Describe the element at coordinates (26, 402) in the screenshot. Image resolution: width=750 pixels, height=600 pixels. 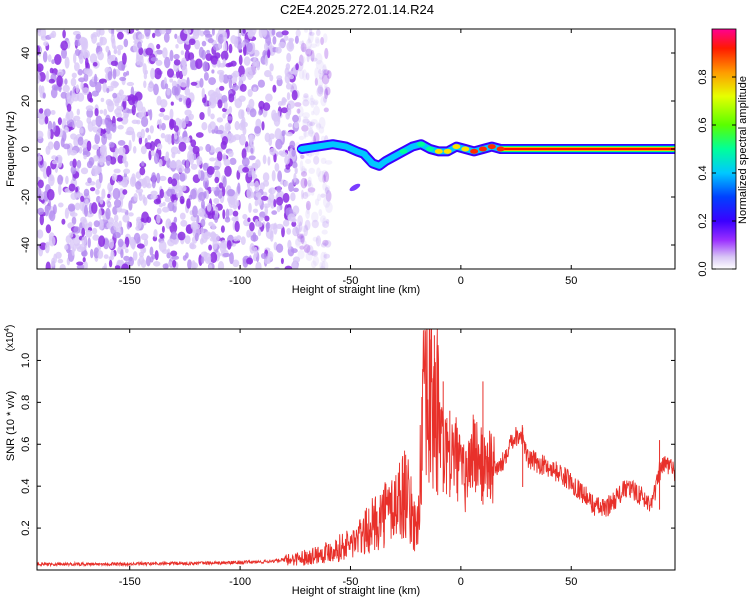
I see `bottom-y-tick-label: 0.8` at that location.